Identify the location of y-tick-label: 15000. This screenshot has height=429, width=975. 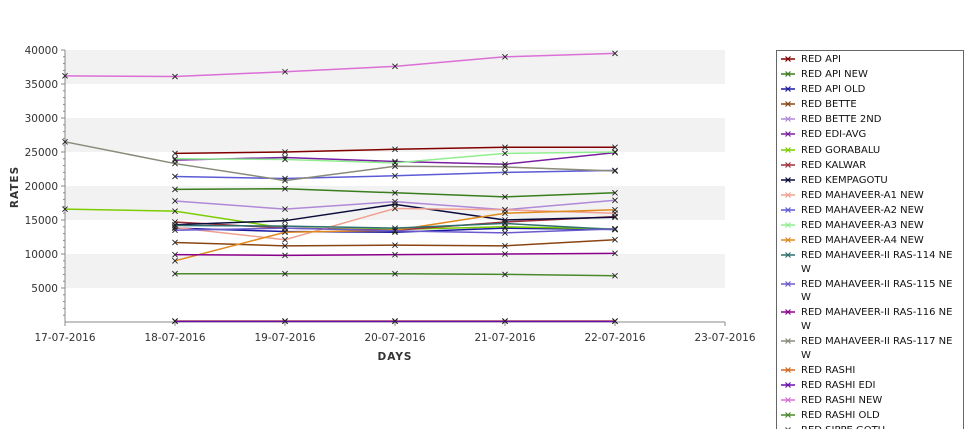
(41, 221).